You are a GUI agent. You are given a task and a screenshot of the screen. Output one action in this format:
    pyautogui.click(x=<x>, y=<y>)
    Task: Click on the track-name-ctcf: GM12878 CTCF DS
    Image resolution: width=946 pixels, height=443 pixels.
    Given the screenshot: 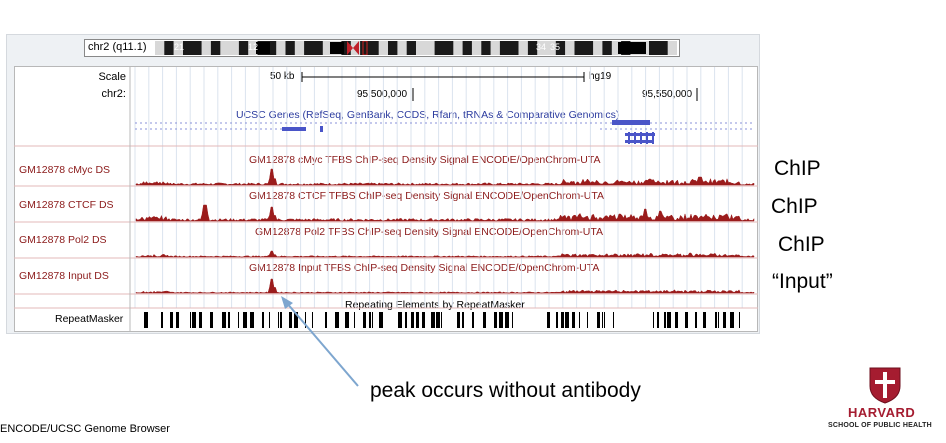 What is the action you would take?
    pyautogui.click(x=66, y=205)
    